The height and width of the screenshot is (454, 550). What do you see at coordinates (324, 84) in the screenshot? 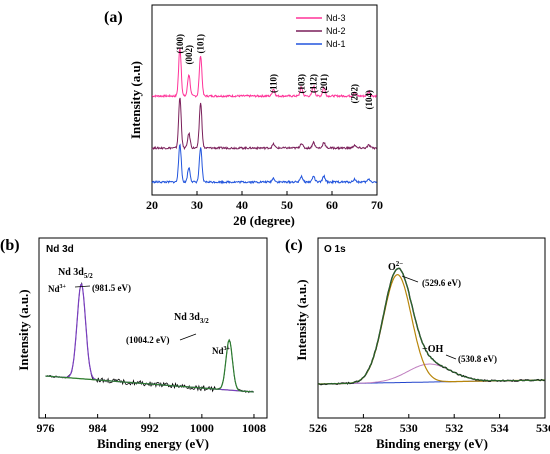
I see `peak-label: (201)` at bounding box center [324, 84].